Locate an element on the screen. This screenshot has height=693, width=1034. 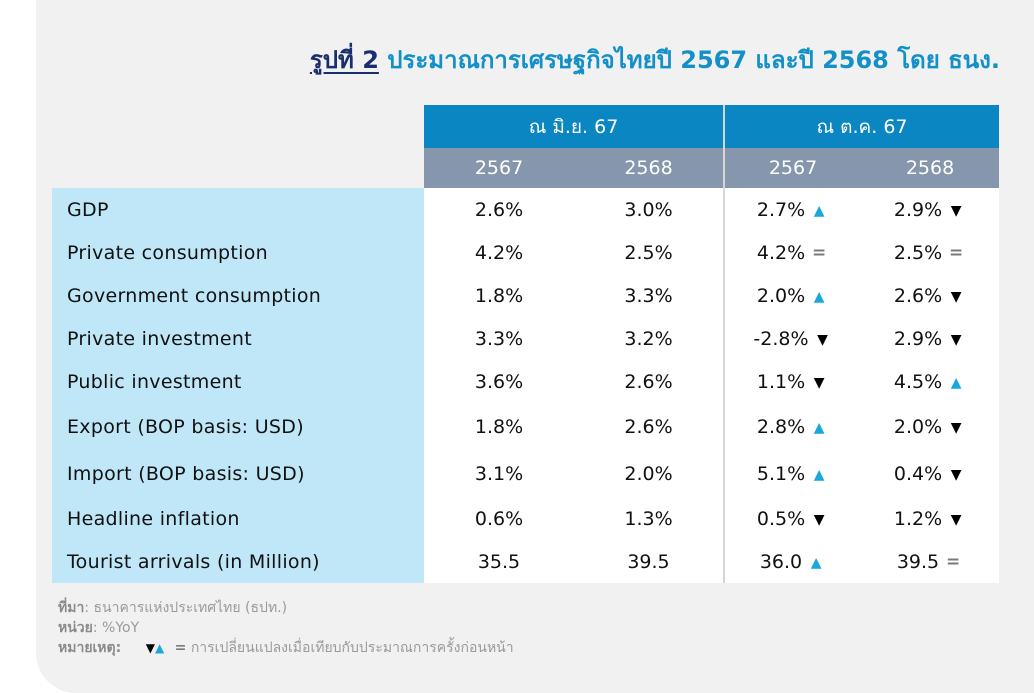
table-row: GDP 2.6% 3.0% 2.7% ▲ 2.9% ▼ is located at coordinates (526, 209).